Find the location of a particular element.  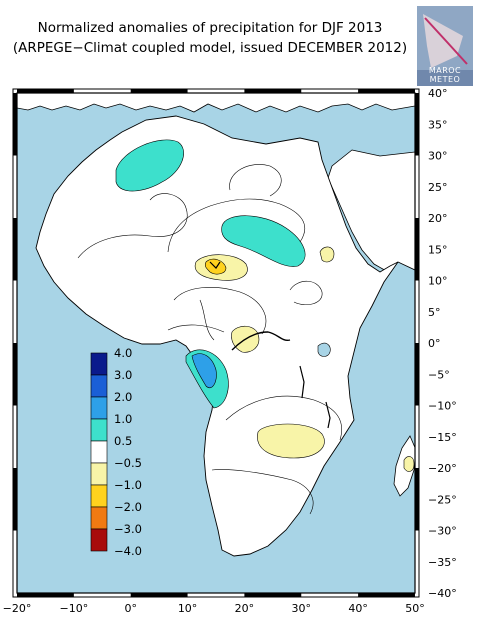

x-tick-label: 40° is located at coordinates (358, 608).